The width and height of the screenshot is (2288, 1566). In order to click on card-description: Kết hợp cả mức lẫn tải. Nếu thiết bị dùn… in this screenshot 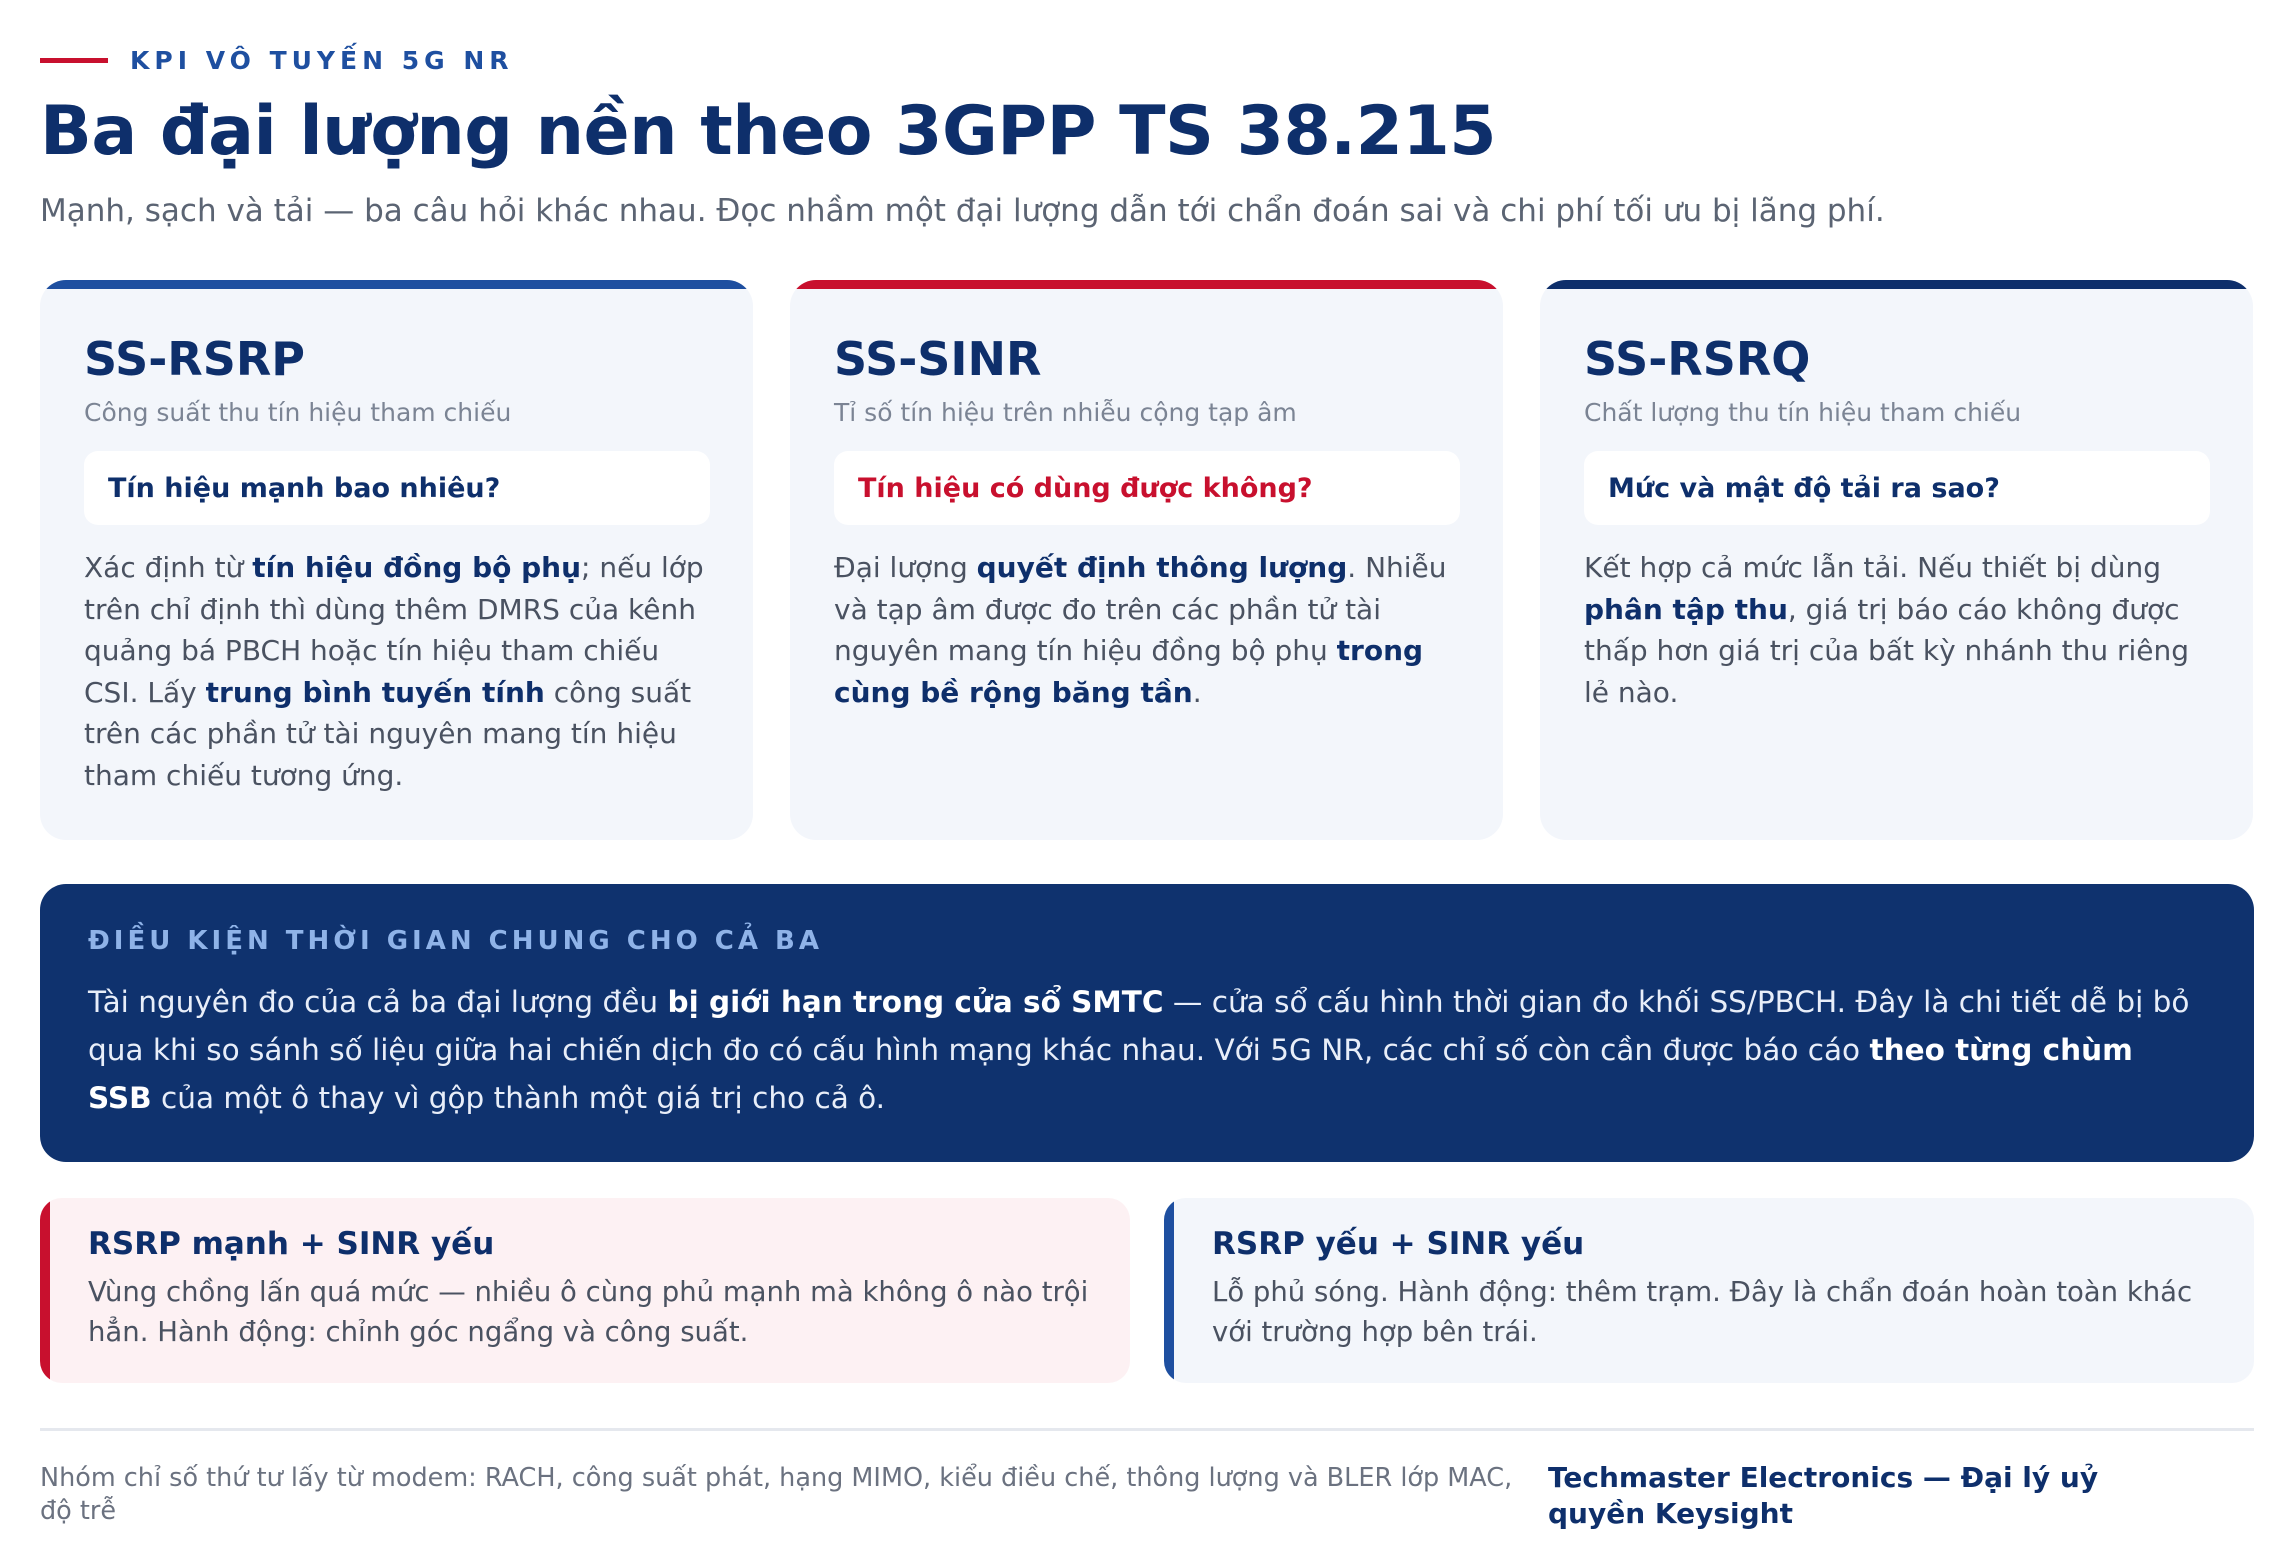, I will do `click(1887, 630)`.